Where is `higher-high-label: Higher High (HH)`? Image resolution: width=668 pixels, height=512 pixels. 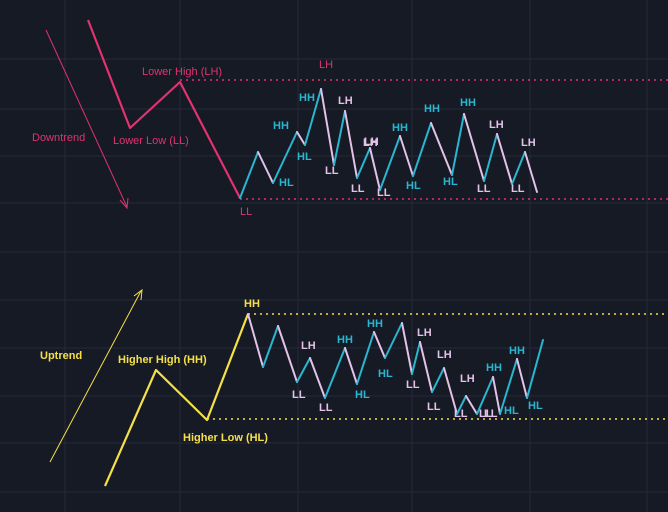
higher-high-label: Higher High (HH) is located at coordinates (162, 360).